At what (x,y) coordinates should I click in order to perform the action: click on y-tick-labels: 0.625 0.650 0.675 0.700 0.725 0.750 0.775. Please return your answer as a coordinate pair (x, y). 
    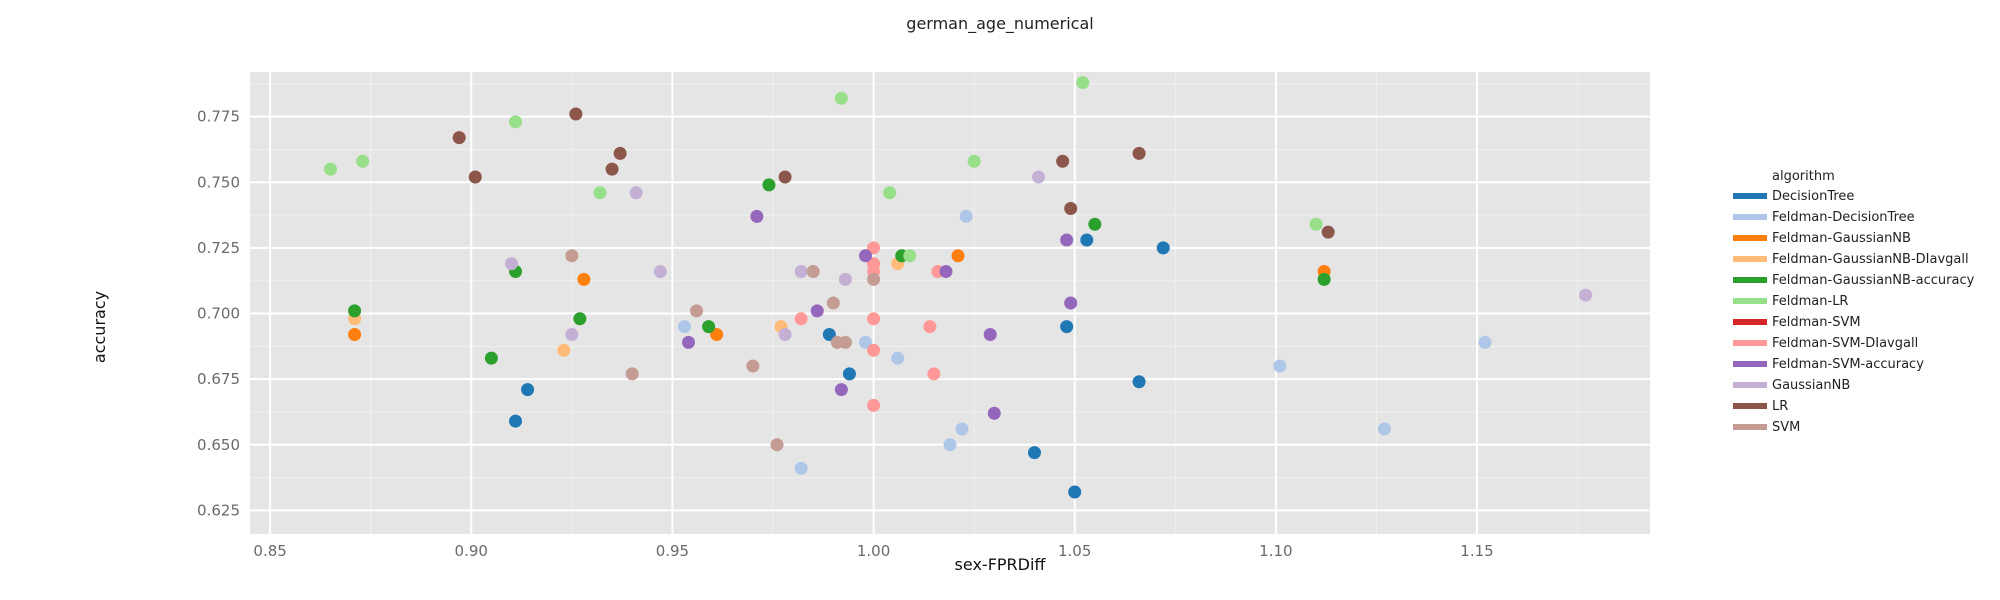
    Looking at the image, I should click on (218, 314).